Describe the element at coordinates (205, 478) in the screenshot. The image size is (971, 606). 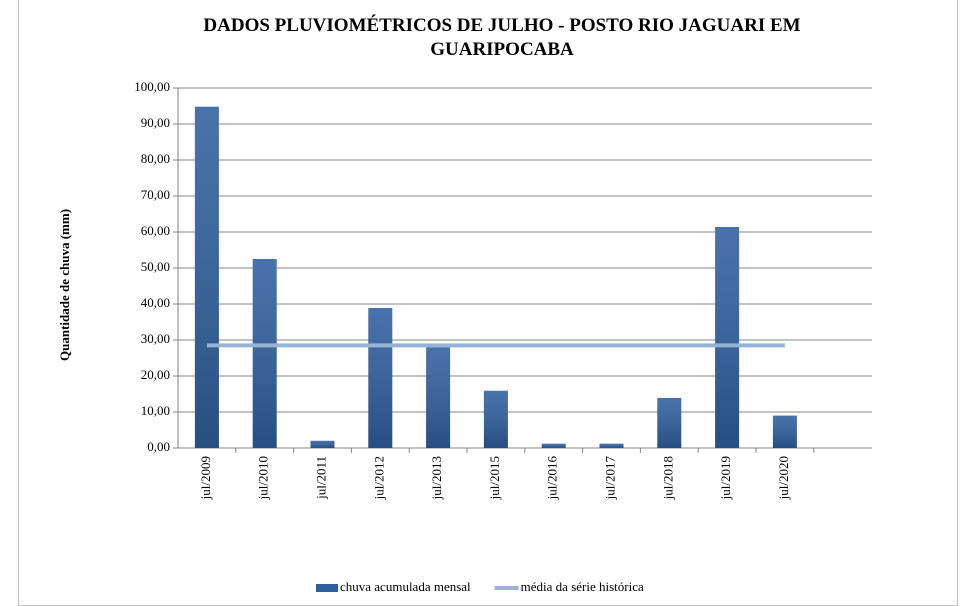
I see `x-tick-label: jul/2009` at that location.